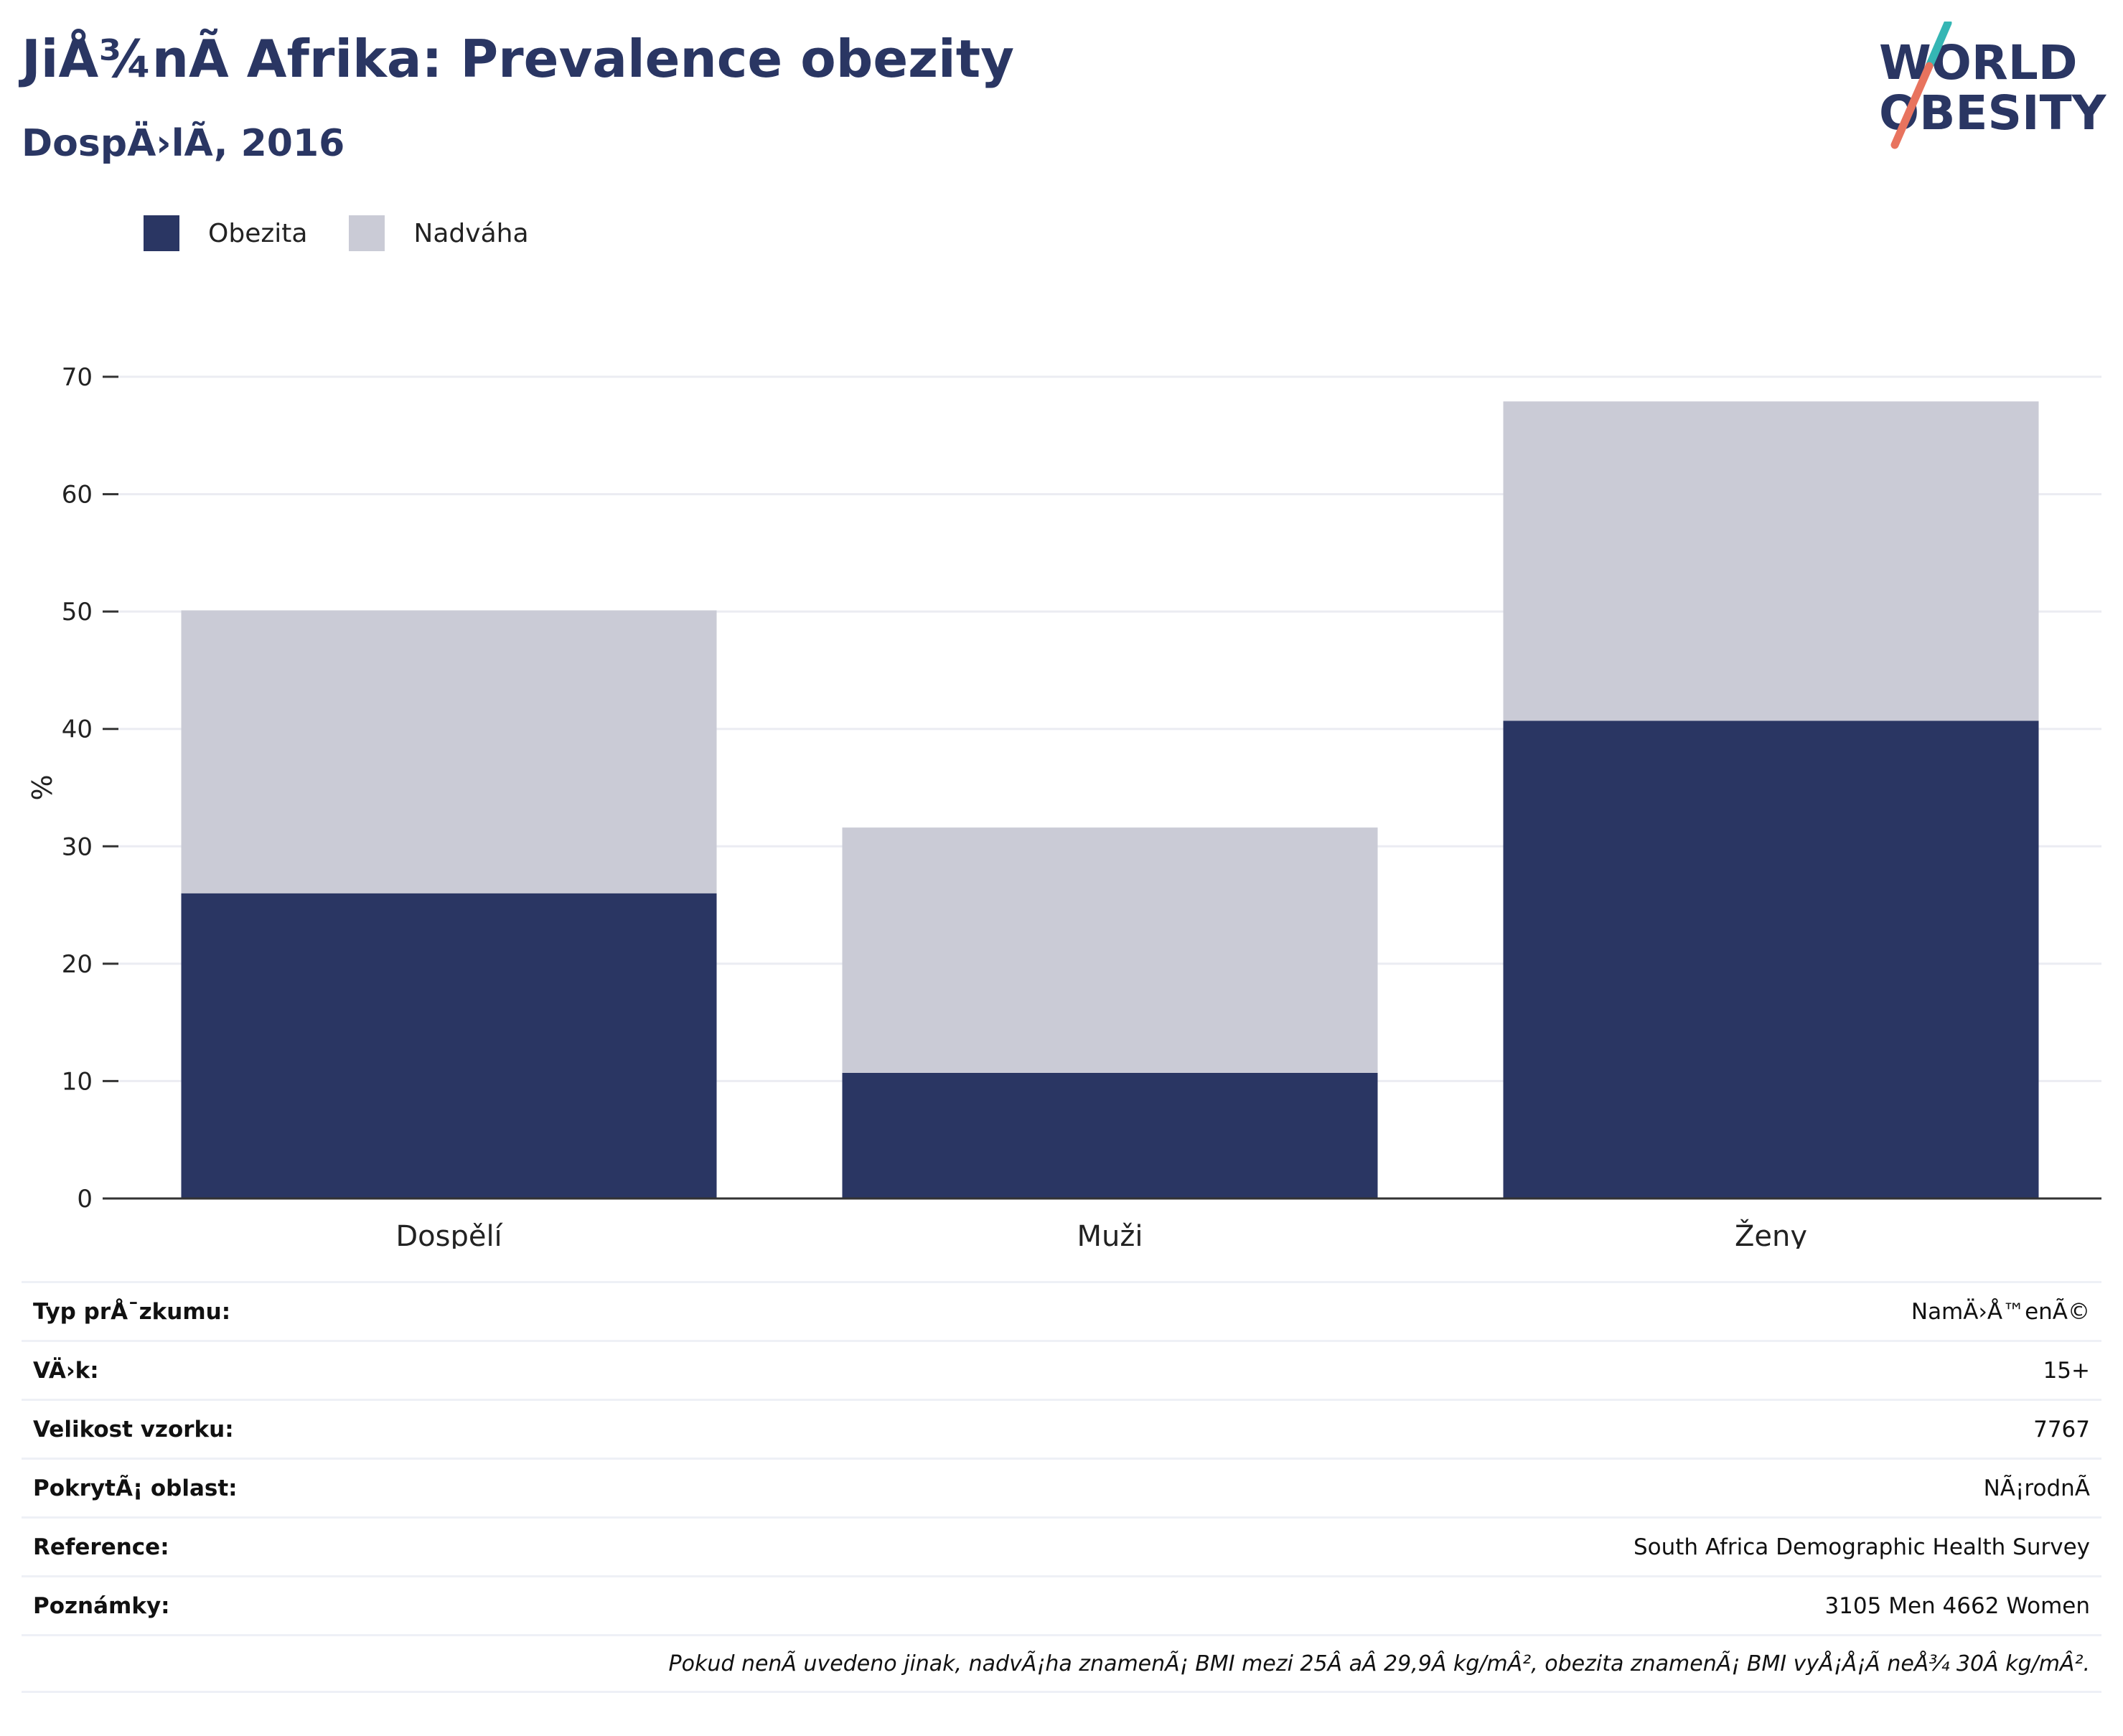 This screenshot has width=2123, height=1736. What do you see at coordinates (1061, 1604) in the screenshot?
I see `info-row-notes: Poznámky: 3105 Men 4662 Women` at bounding box center [1061, 1604].